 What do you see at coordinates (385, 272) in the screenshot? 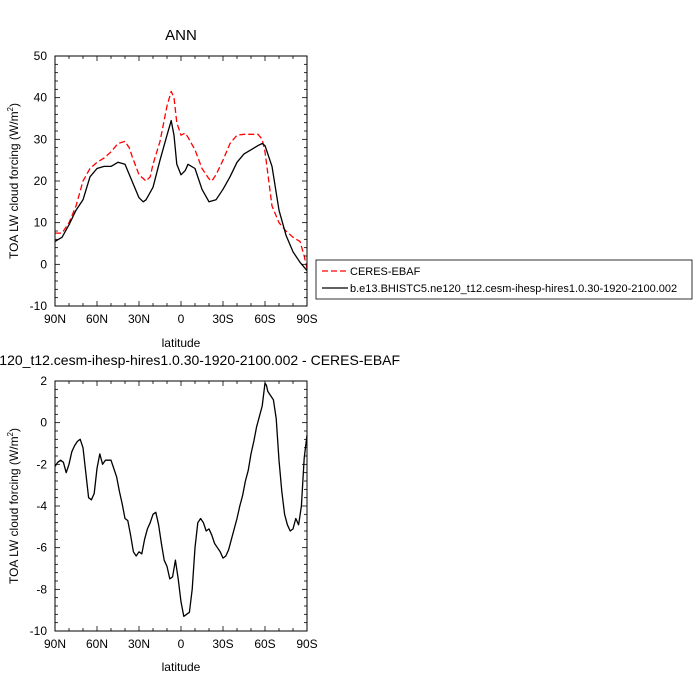
I see `legend-label-ceres: CERES-EBAF` at bounding box center [385, 272].